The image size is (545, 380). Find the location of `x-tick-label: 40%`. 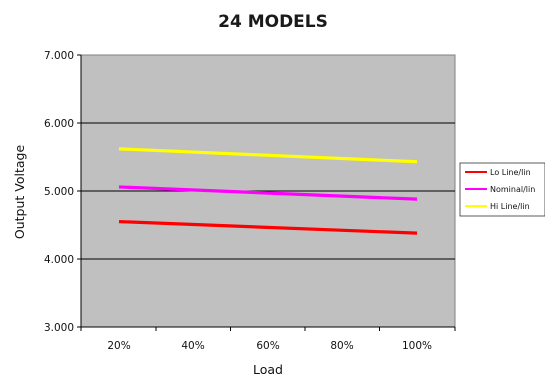

x-tick-label: 40% is located at coordinates (192, 346).